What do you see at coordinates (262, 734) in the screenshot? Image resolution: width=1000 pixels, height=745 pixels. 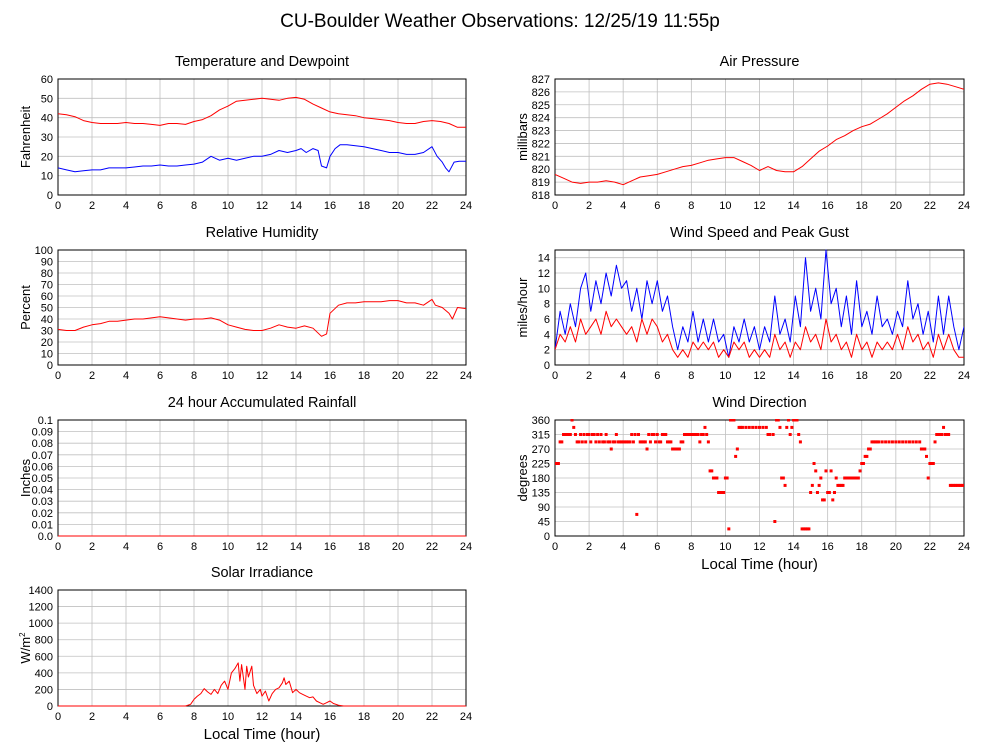 I see `x-axis-label: Local Time (hour)` at bounding box center [262, 734].